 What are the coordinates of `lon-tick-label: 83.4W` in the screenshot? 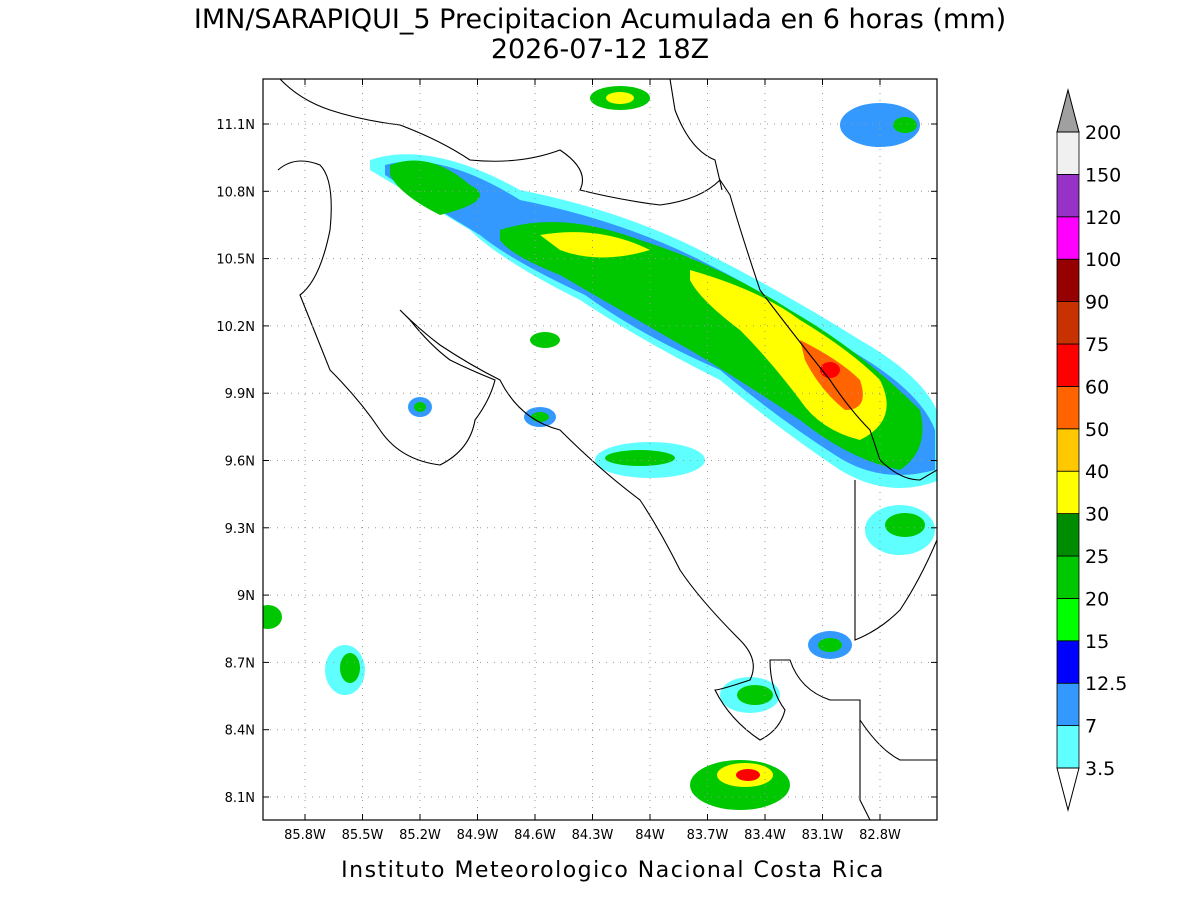 It's located at (765, 835).